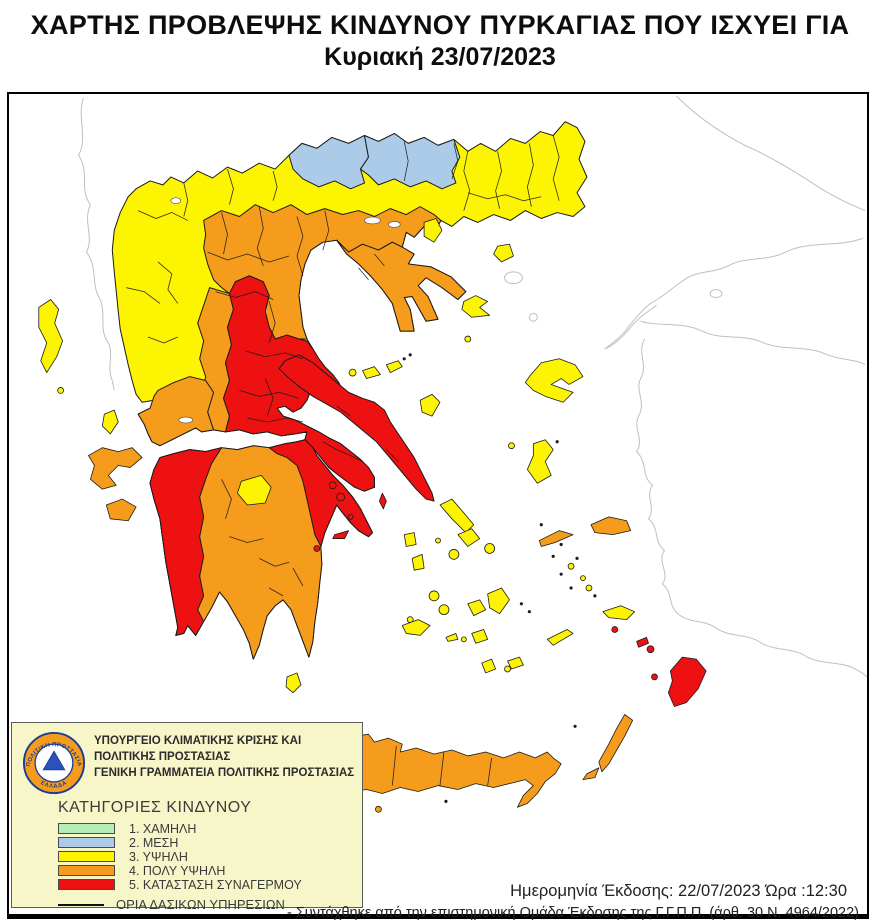 The width and height of the screenshot is (880, 924). I want to click on island-agios-efstratios, so click(468, 339).